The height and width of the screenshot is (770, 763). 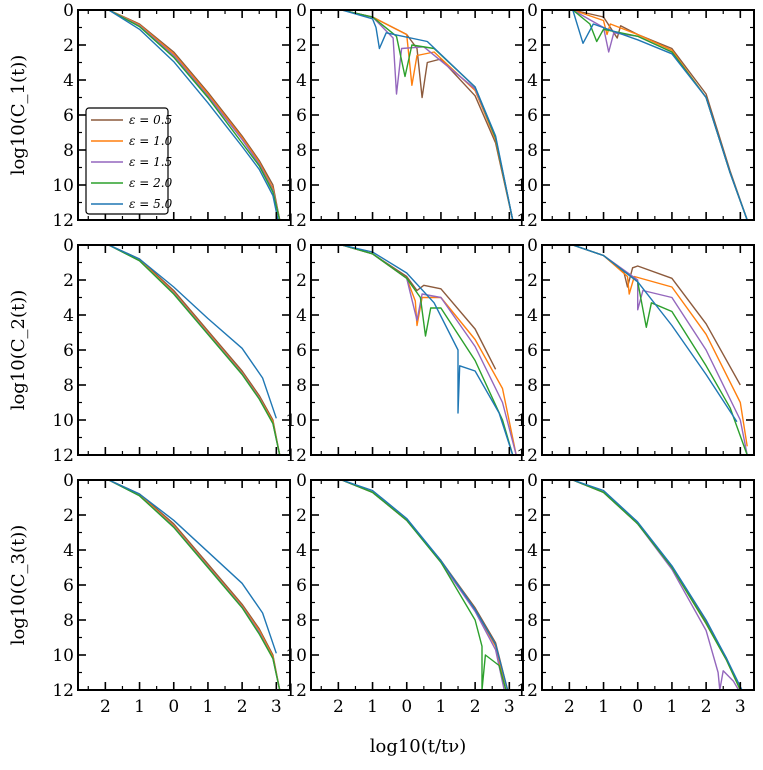 I want to click on x-axis-label: log10(t/tν), so click(x=418, y=746).